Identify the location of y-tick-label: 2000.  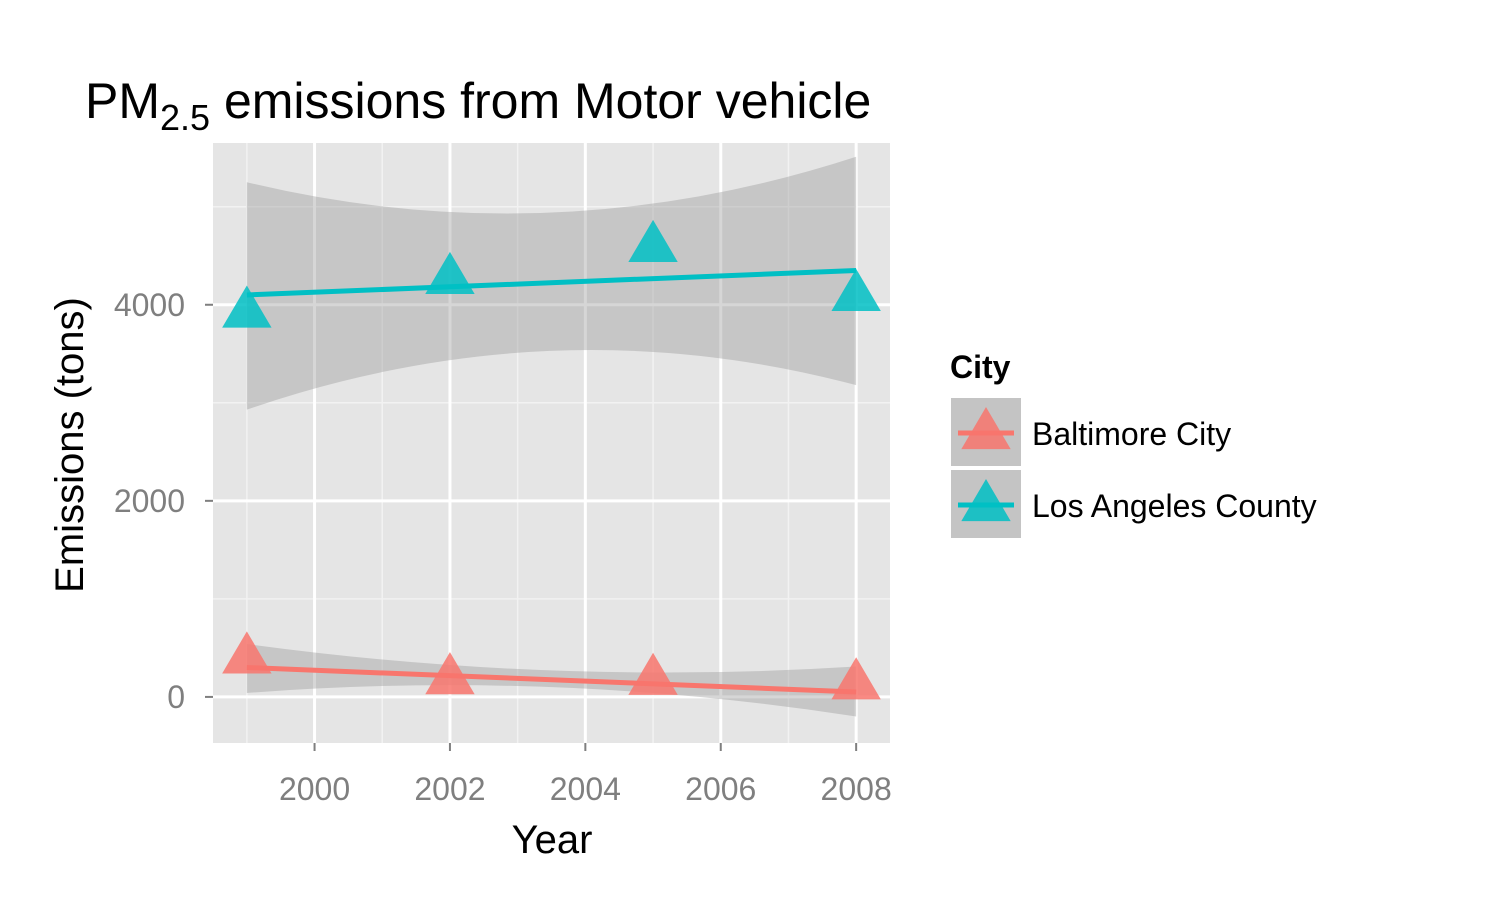
(149, 501).